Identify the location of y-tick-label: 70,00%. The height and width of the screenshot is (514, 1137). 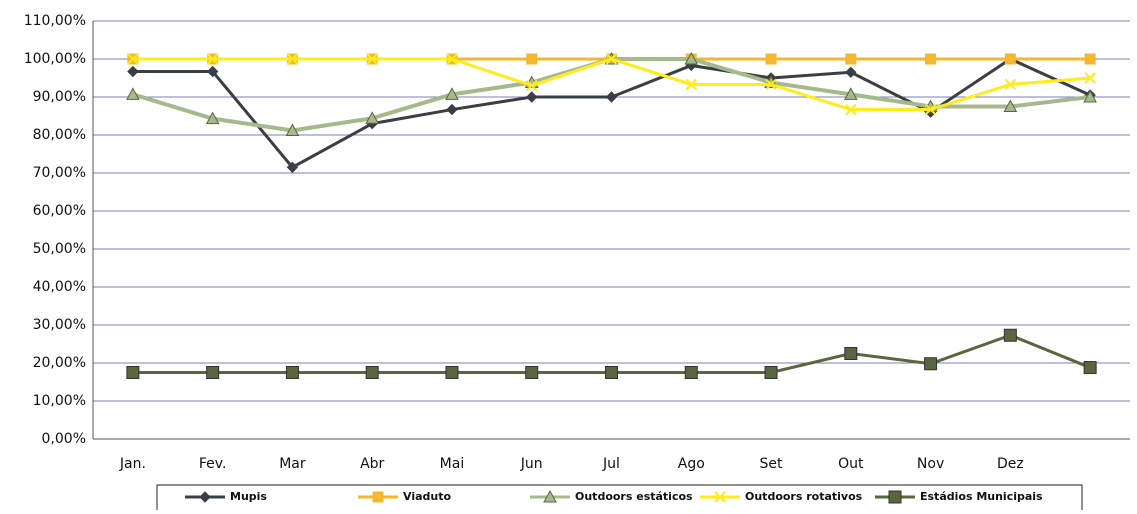
(59, 173).